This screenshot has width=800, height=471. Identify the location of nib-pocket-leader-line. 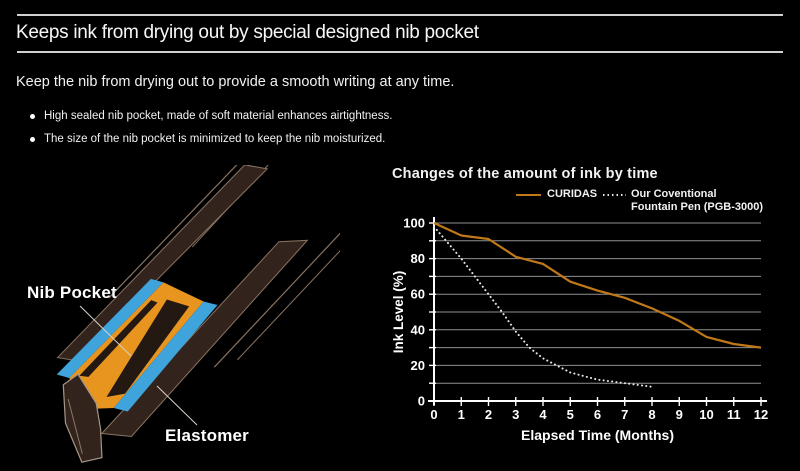
(105, 331).